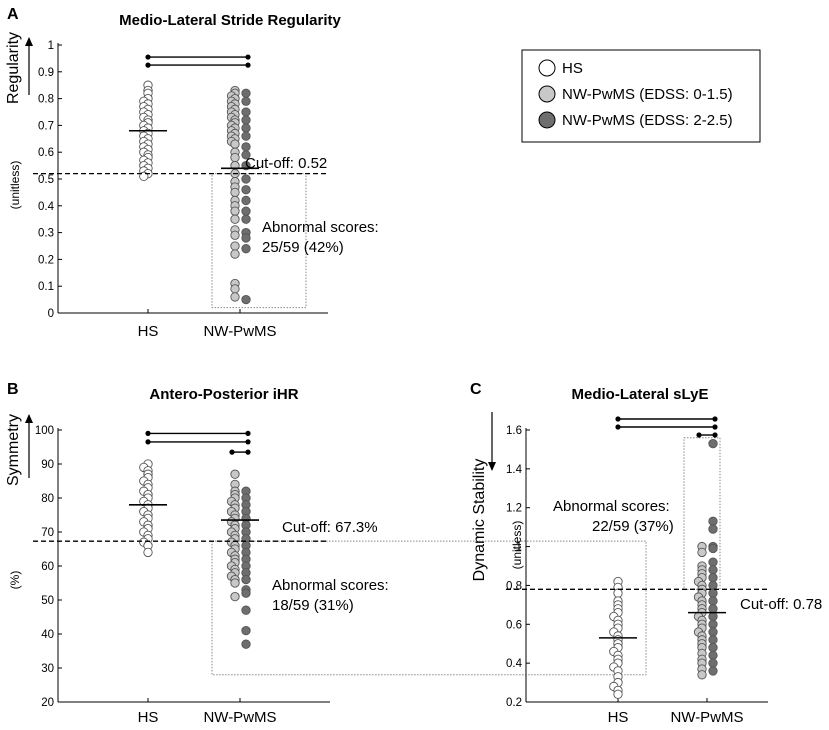 The height and width of the screenshot is (730, 829). What do you see at coordinates (514, 586) in the screenshot?
I see `y-tick-label: 0.8` at bounding box center [514, 586].